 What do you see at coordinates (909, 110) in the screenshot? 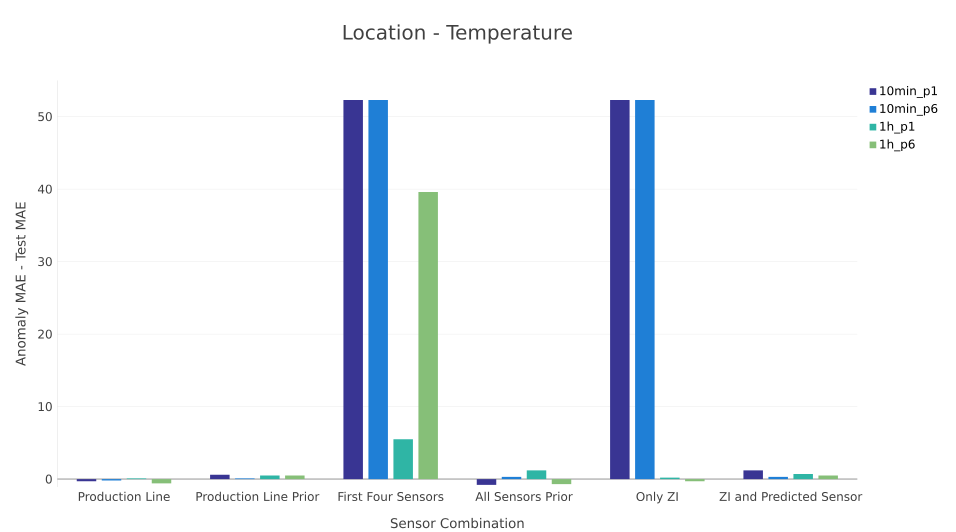
I see `legend-label: 10min_p6` at bounding box center [909, 110].